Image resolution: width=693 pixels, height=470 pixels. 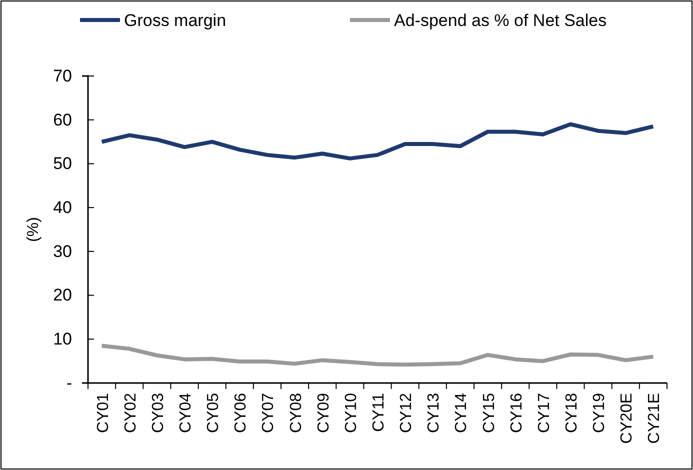 I want to click on y-tick-label: 60, so click(x=62, y=120).